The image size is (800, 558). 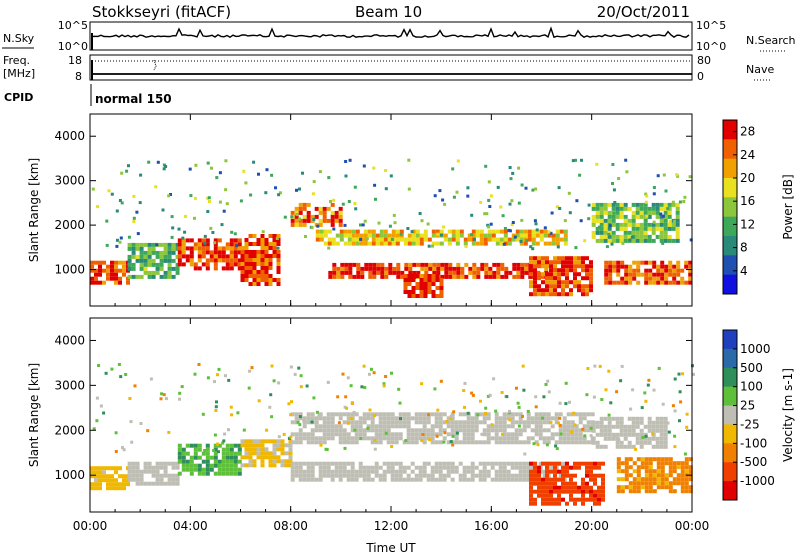 What do you see at coordinates (730, 207) in the screenshot?
I see `power-colorbar-segment` at bounding box center [730, 207].